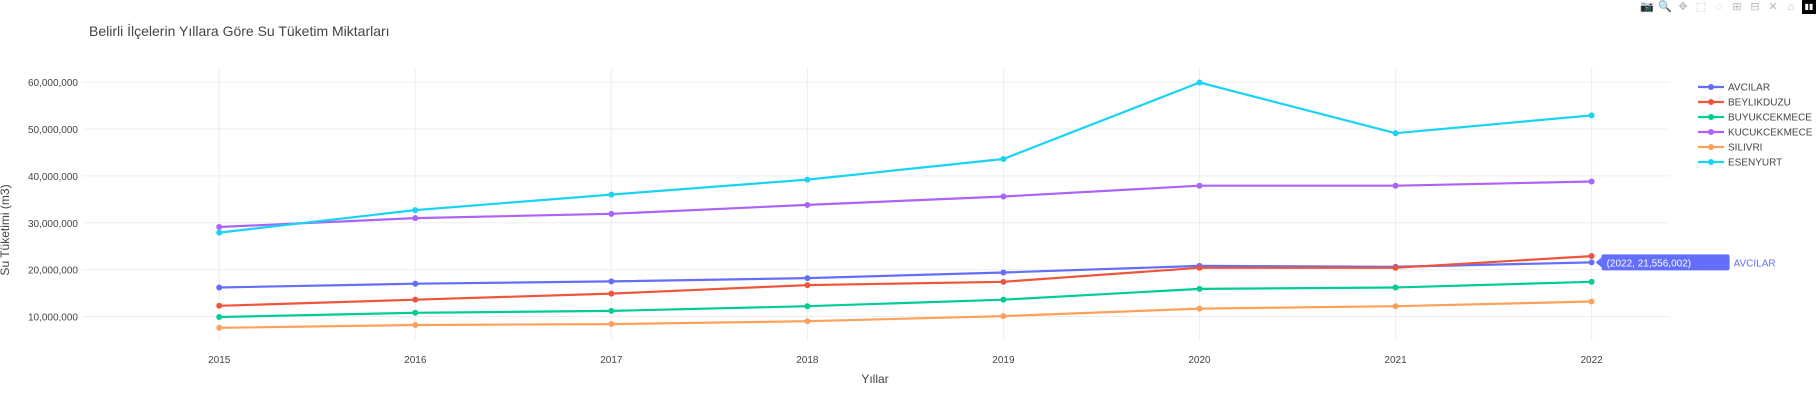  What do you see at coordinates (53, 271) in the screenshot?
I see `y-tick-label: 20,000,000` at bounding box center [53, 271].